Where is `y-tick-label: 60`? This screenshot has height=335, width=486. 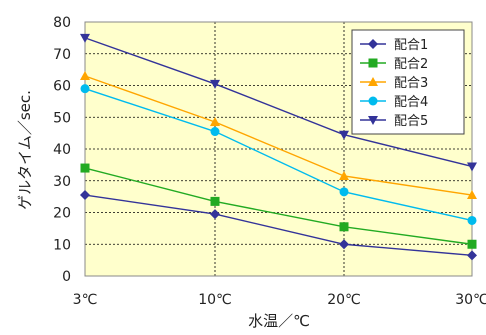
y-tick-label: 60 is located at coordinates (62, 87).